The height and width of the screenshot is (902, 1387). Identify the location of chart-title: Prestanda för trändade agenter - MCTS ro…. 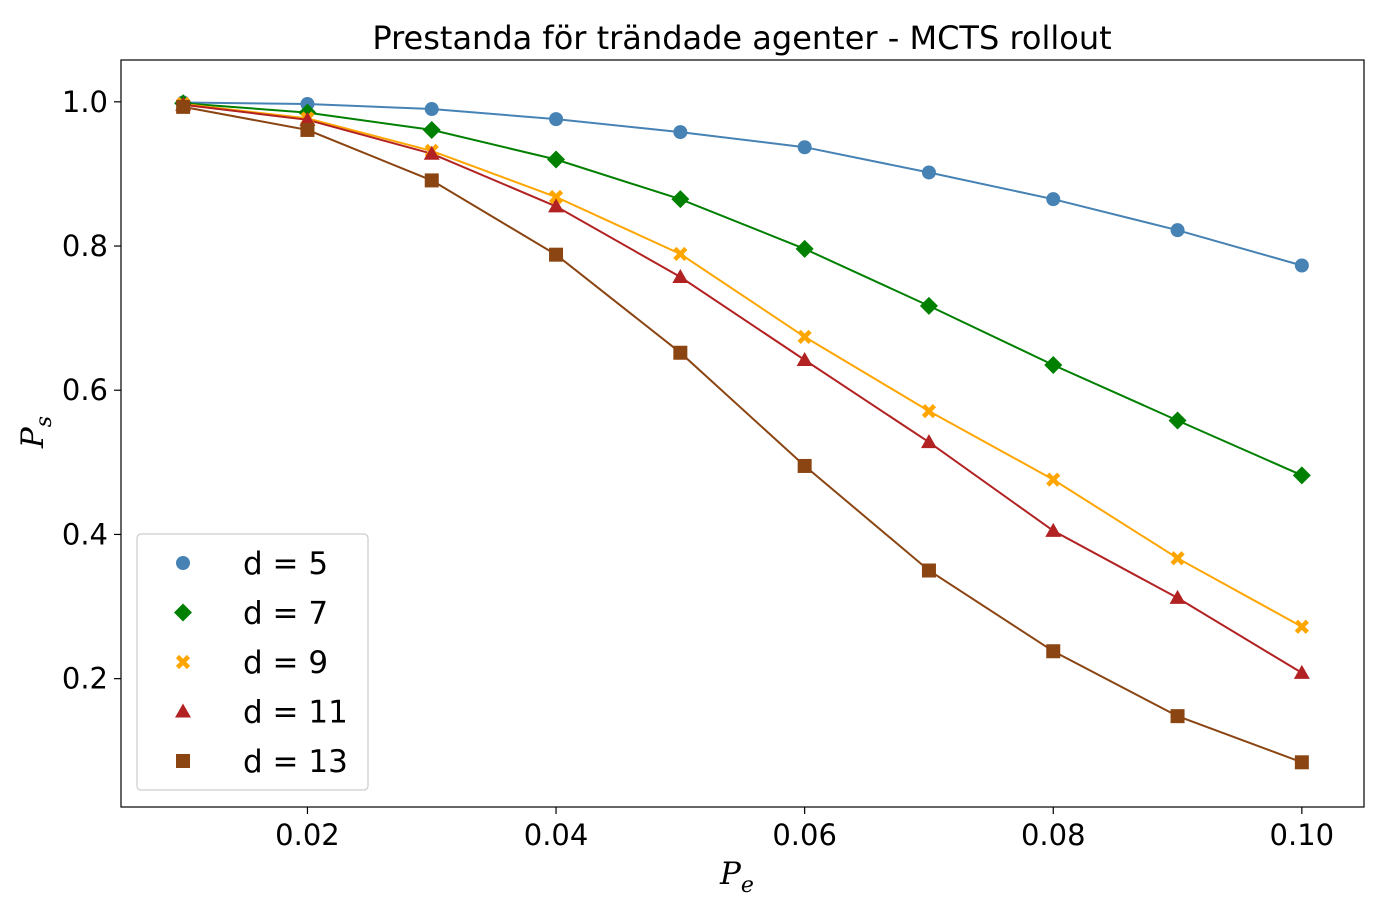
(741, 38).